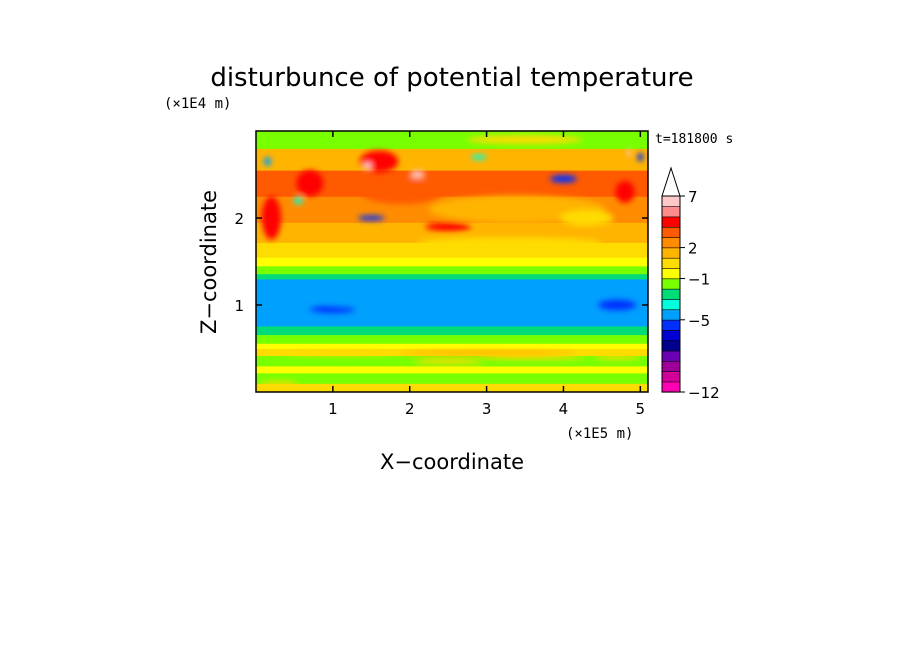  Describe the element at coordinates (699, 321) in the screenshot. I see `colorbar-label-1: −5` at that location.